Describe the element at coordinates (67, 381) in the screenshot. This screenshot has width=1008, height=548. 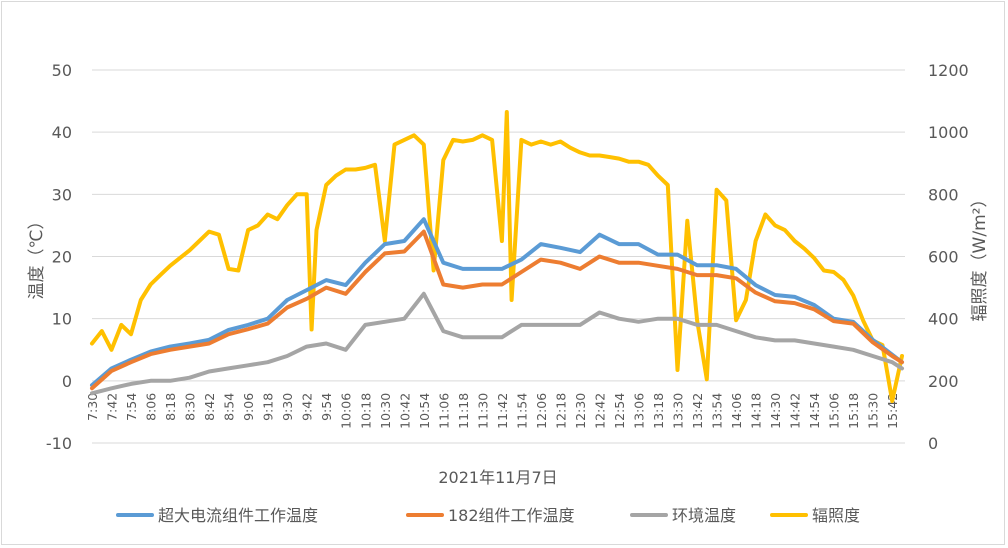
I see `y-left-tick-label: 0` at that location.